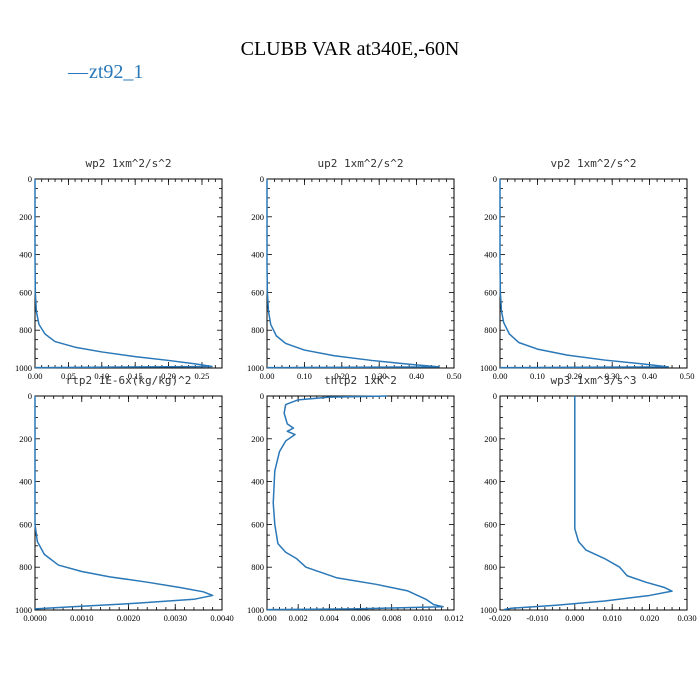 The height and width of the screenshot is (700, 700). What do you see at coordinates (116, 72) in the screenshot?
I see `legend-label: zt92_1` at bounding box center [116, 72].